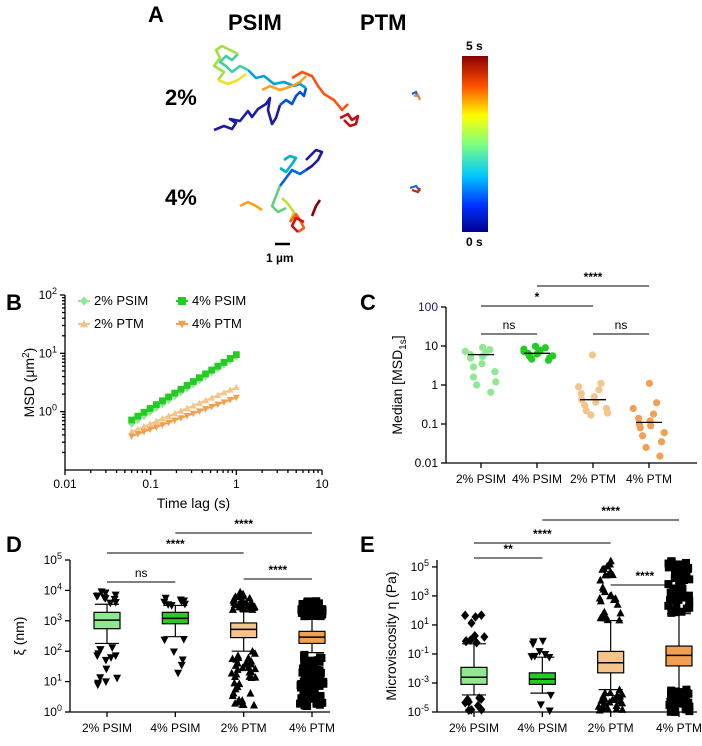  Describe the element at coordinates (53, 589) in the screenshot. I see `y-tick-label: 10⁴` at that location.